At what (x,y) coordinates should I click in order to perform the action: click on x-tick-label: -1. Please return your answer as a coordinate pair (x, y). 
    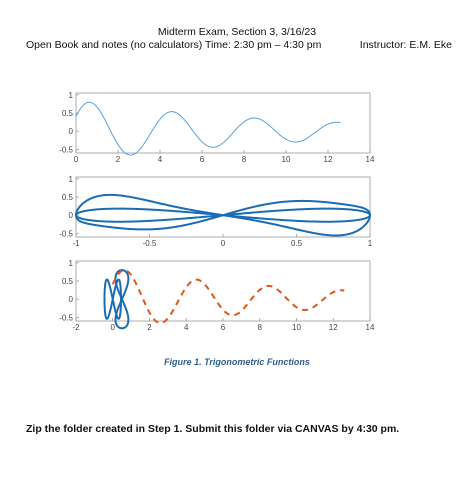
    Looking at the image, I should click on (76, 243).